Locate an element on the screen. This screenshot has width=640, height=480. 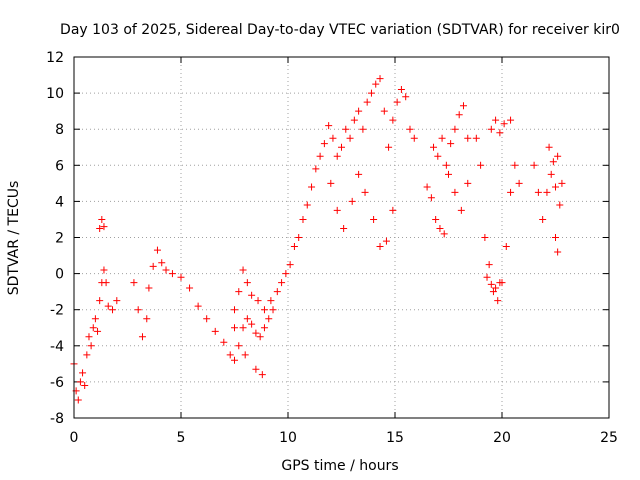
x-tick-label: 15 is located at coordinates (395, 438).